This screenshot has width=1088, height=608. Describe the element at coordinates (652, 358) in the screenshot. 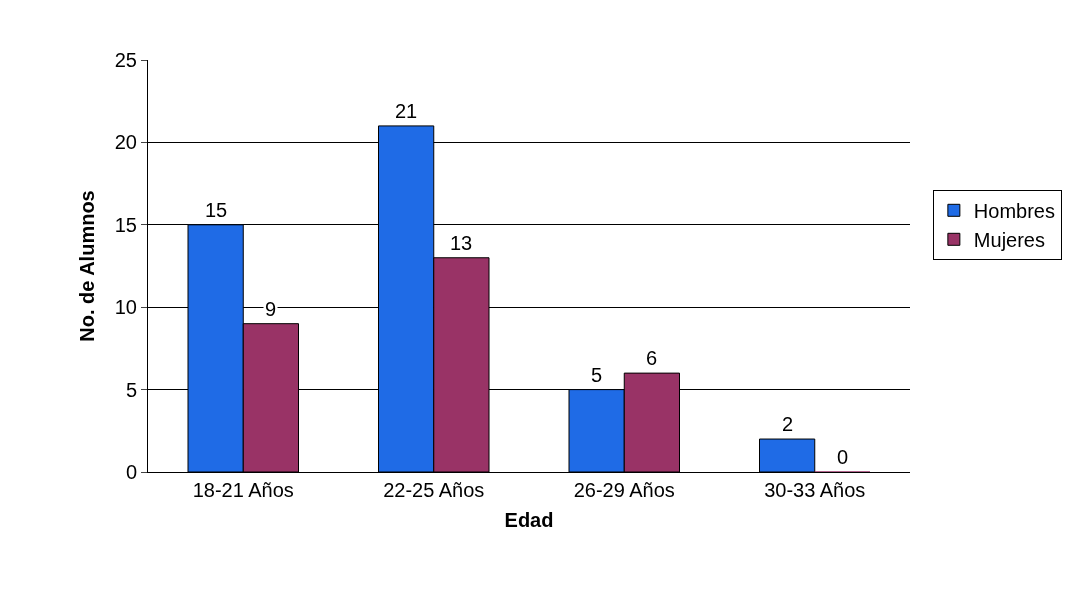

I see `data-label: 6` at that location.